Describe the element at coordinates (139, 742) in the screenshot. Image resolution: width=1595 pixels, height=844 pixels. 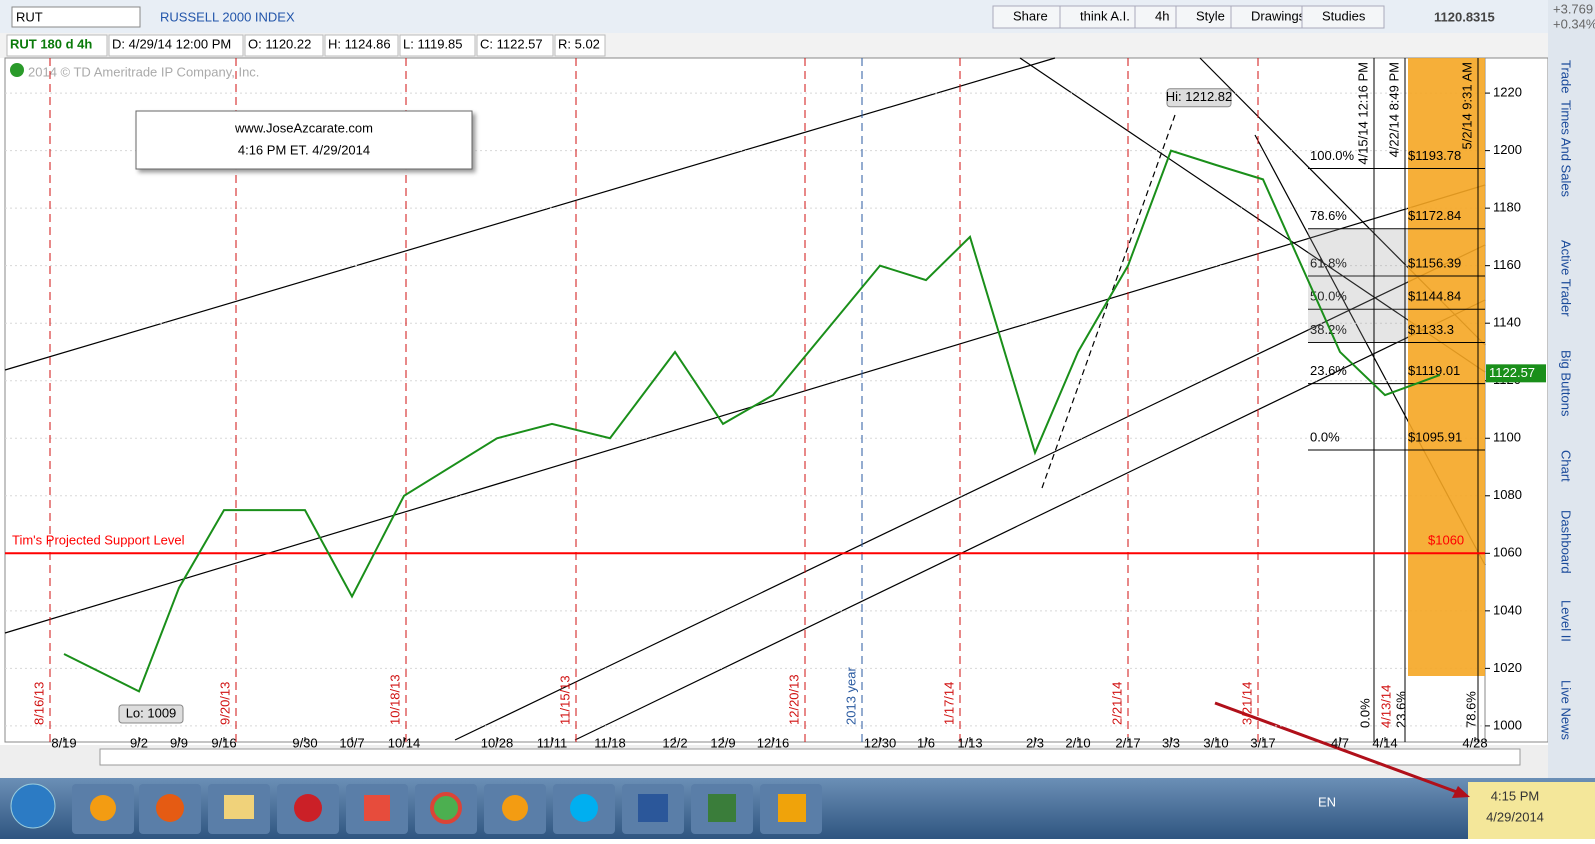
I see `x-tick-label: 9/2` at that location.